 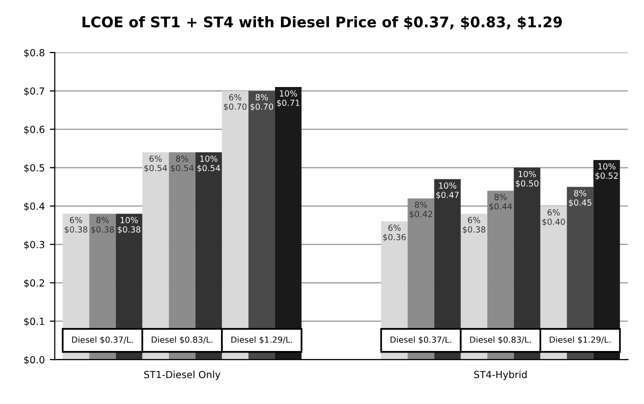 What do you see at coordinates (447, 196) in the screenshot?
I see `data-label: $0.47` at bounding box center [447, 196].